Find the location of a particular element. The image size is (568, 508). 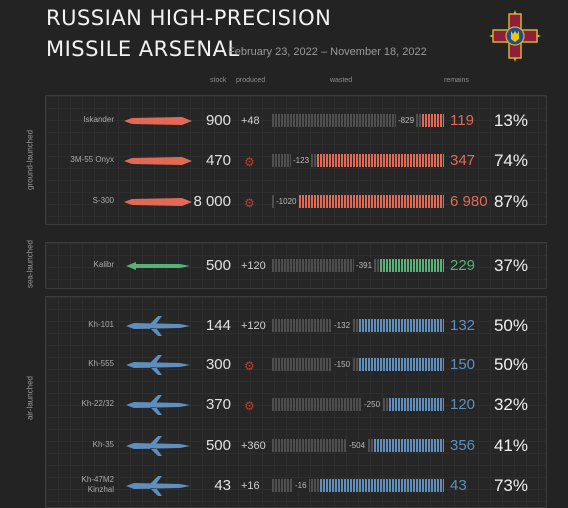

missile-silhouette-icon is located at coordinates (158, 486).